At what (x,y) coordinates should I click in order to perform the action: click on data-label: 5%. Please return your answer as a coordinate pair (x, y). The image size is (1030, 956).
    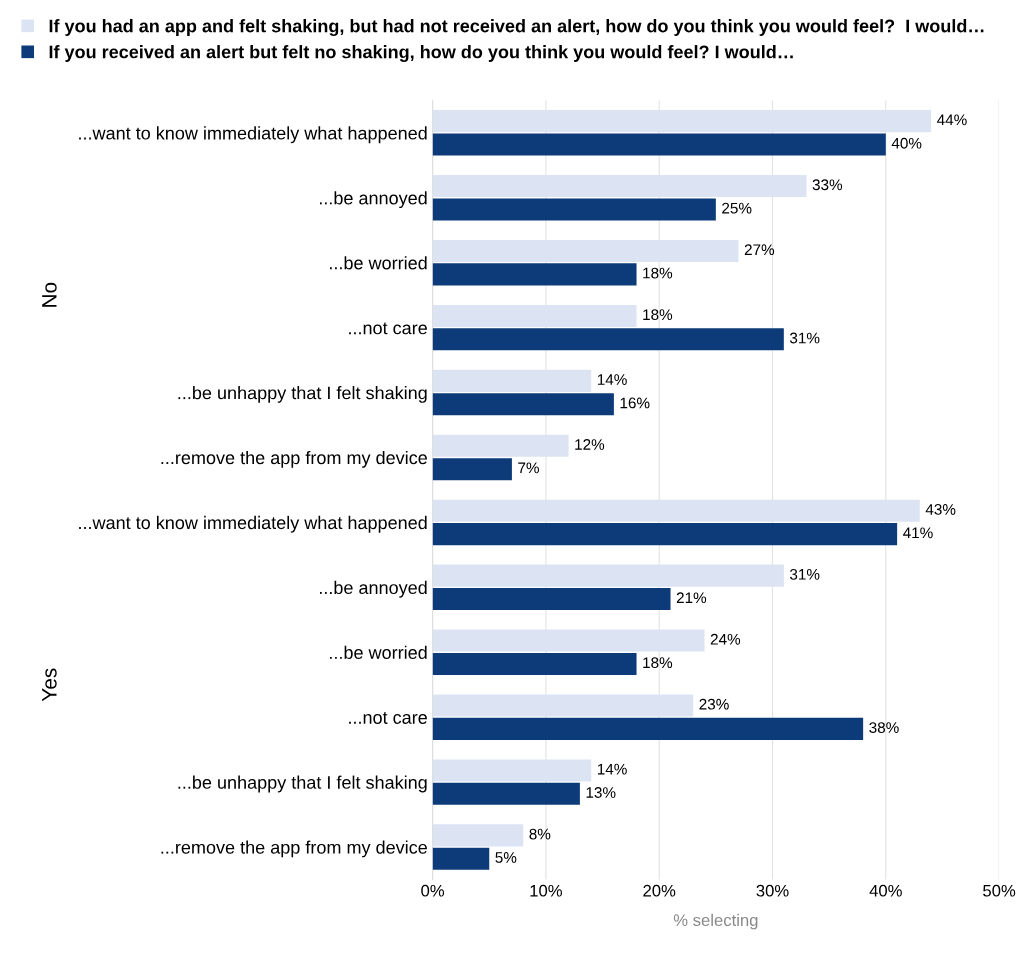
    Looking at the image, I should click on (506, 857).